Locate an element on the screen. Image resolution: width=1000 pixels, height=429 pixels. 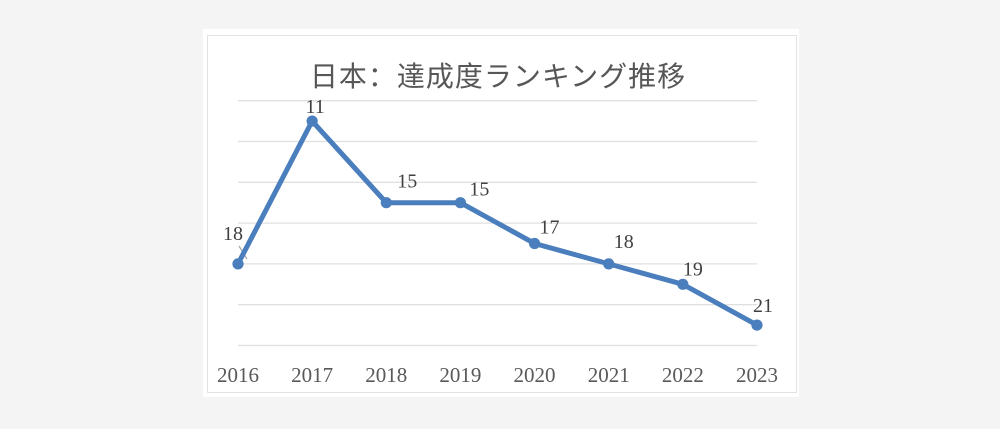
x-axis-label: 2022 is located at coordinates (683, 375).